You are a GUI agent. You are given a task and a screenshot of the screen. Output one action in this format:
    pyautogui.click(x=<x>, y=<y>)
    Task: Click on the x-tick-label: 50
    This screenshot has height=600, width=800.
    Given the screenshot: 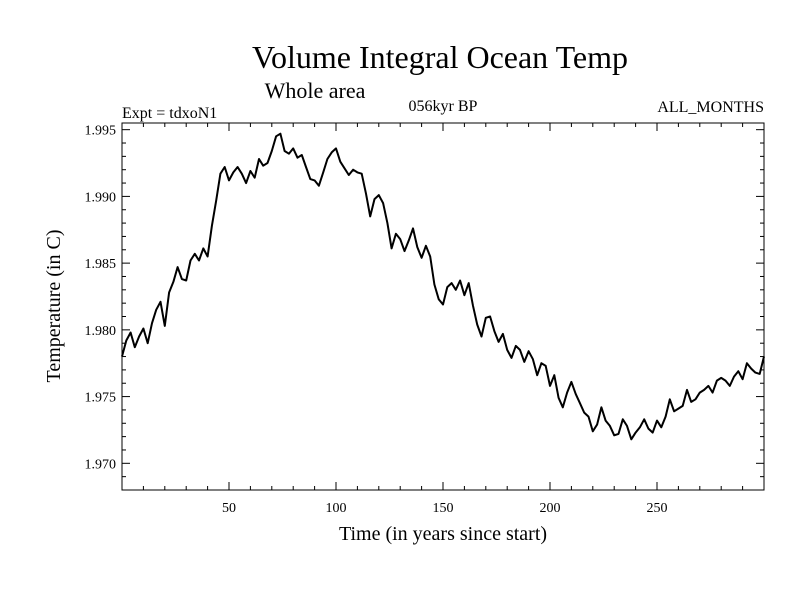 What is the action you would take?
    pyautogui.click(x=229, y=508)
    